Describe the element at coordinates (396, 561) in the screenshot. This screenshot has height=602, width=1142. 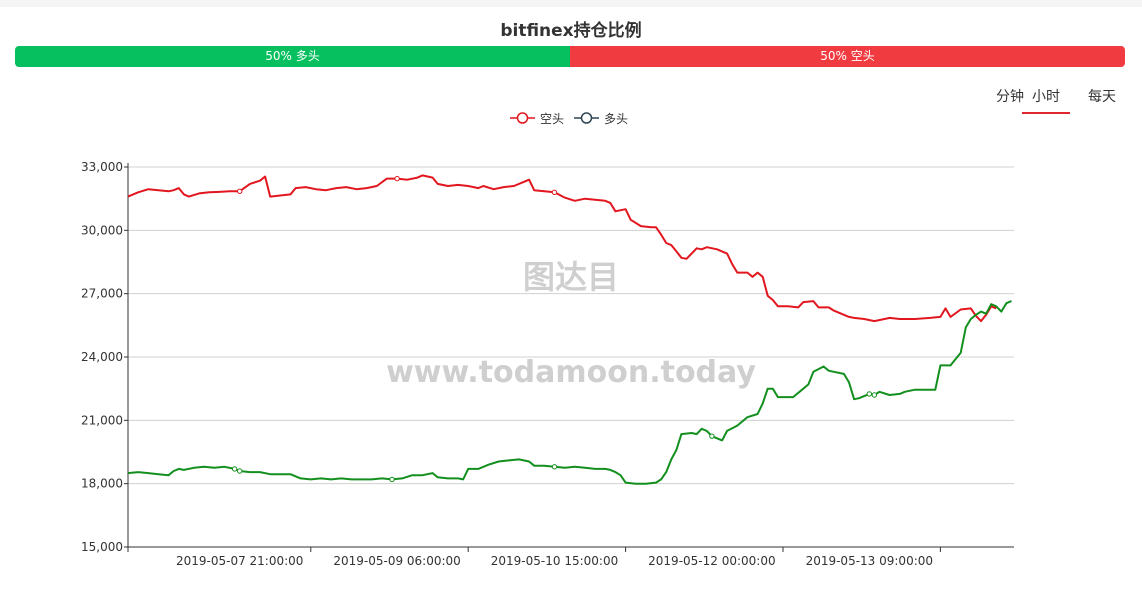
I see `x-tick-label: 2019-05-09 06:00:00` at that location.